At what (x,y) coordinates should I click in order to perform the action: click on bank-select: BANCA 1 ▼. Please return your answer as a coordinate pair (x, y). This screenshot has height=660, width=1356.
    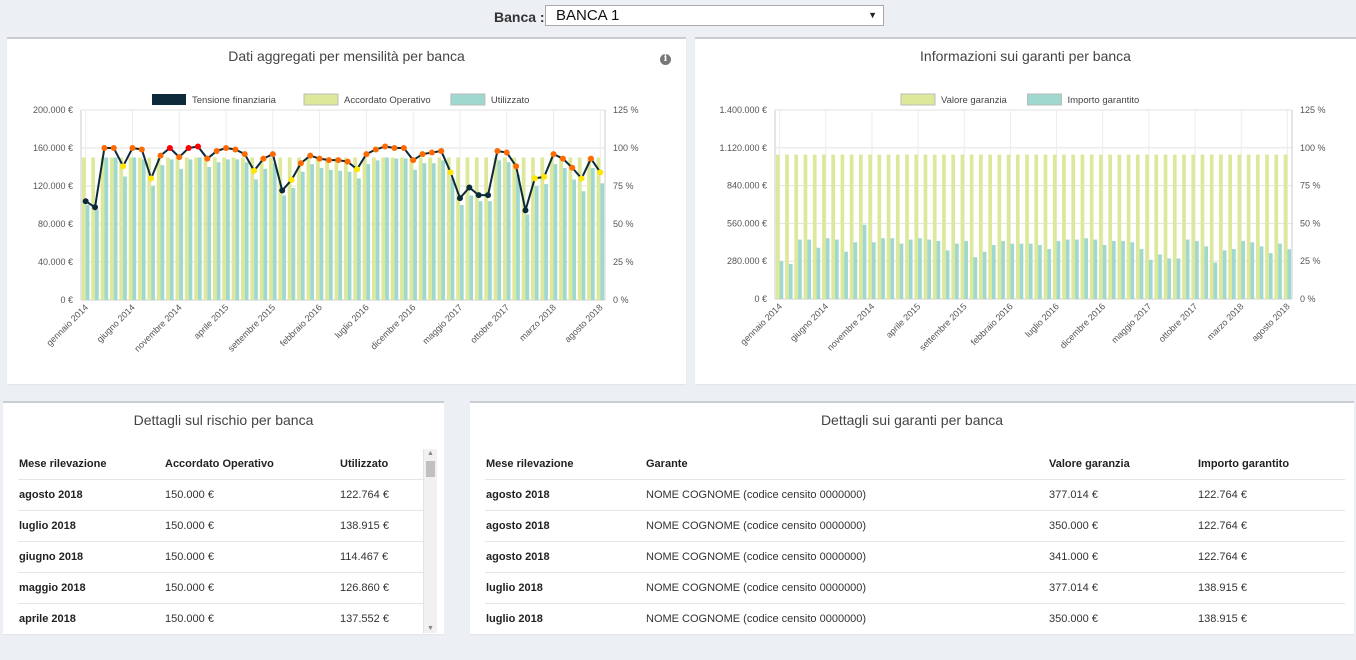
    Looking at the image, I should click on (714, 15).